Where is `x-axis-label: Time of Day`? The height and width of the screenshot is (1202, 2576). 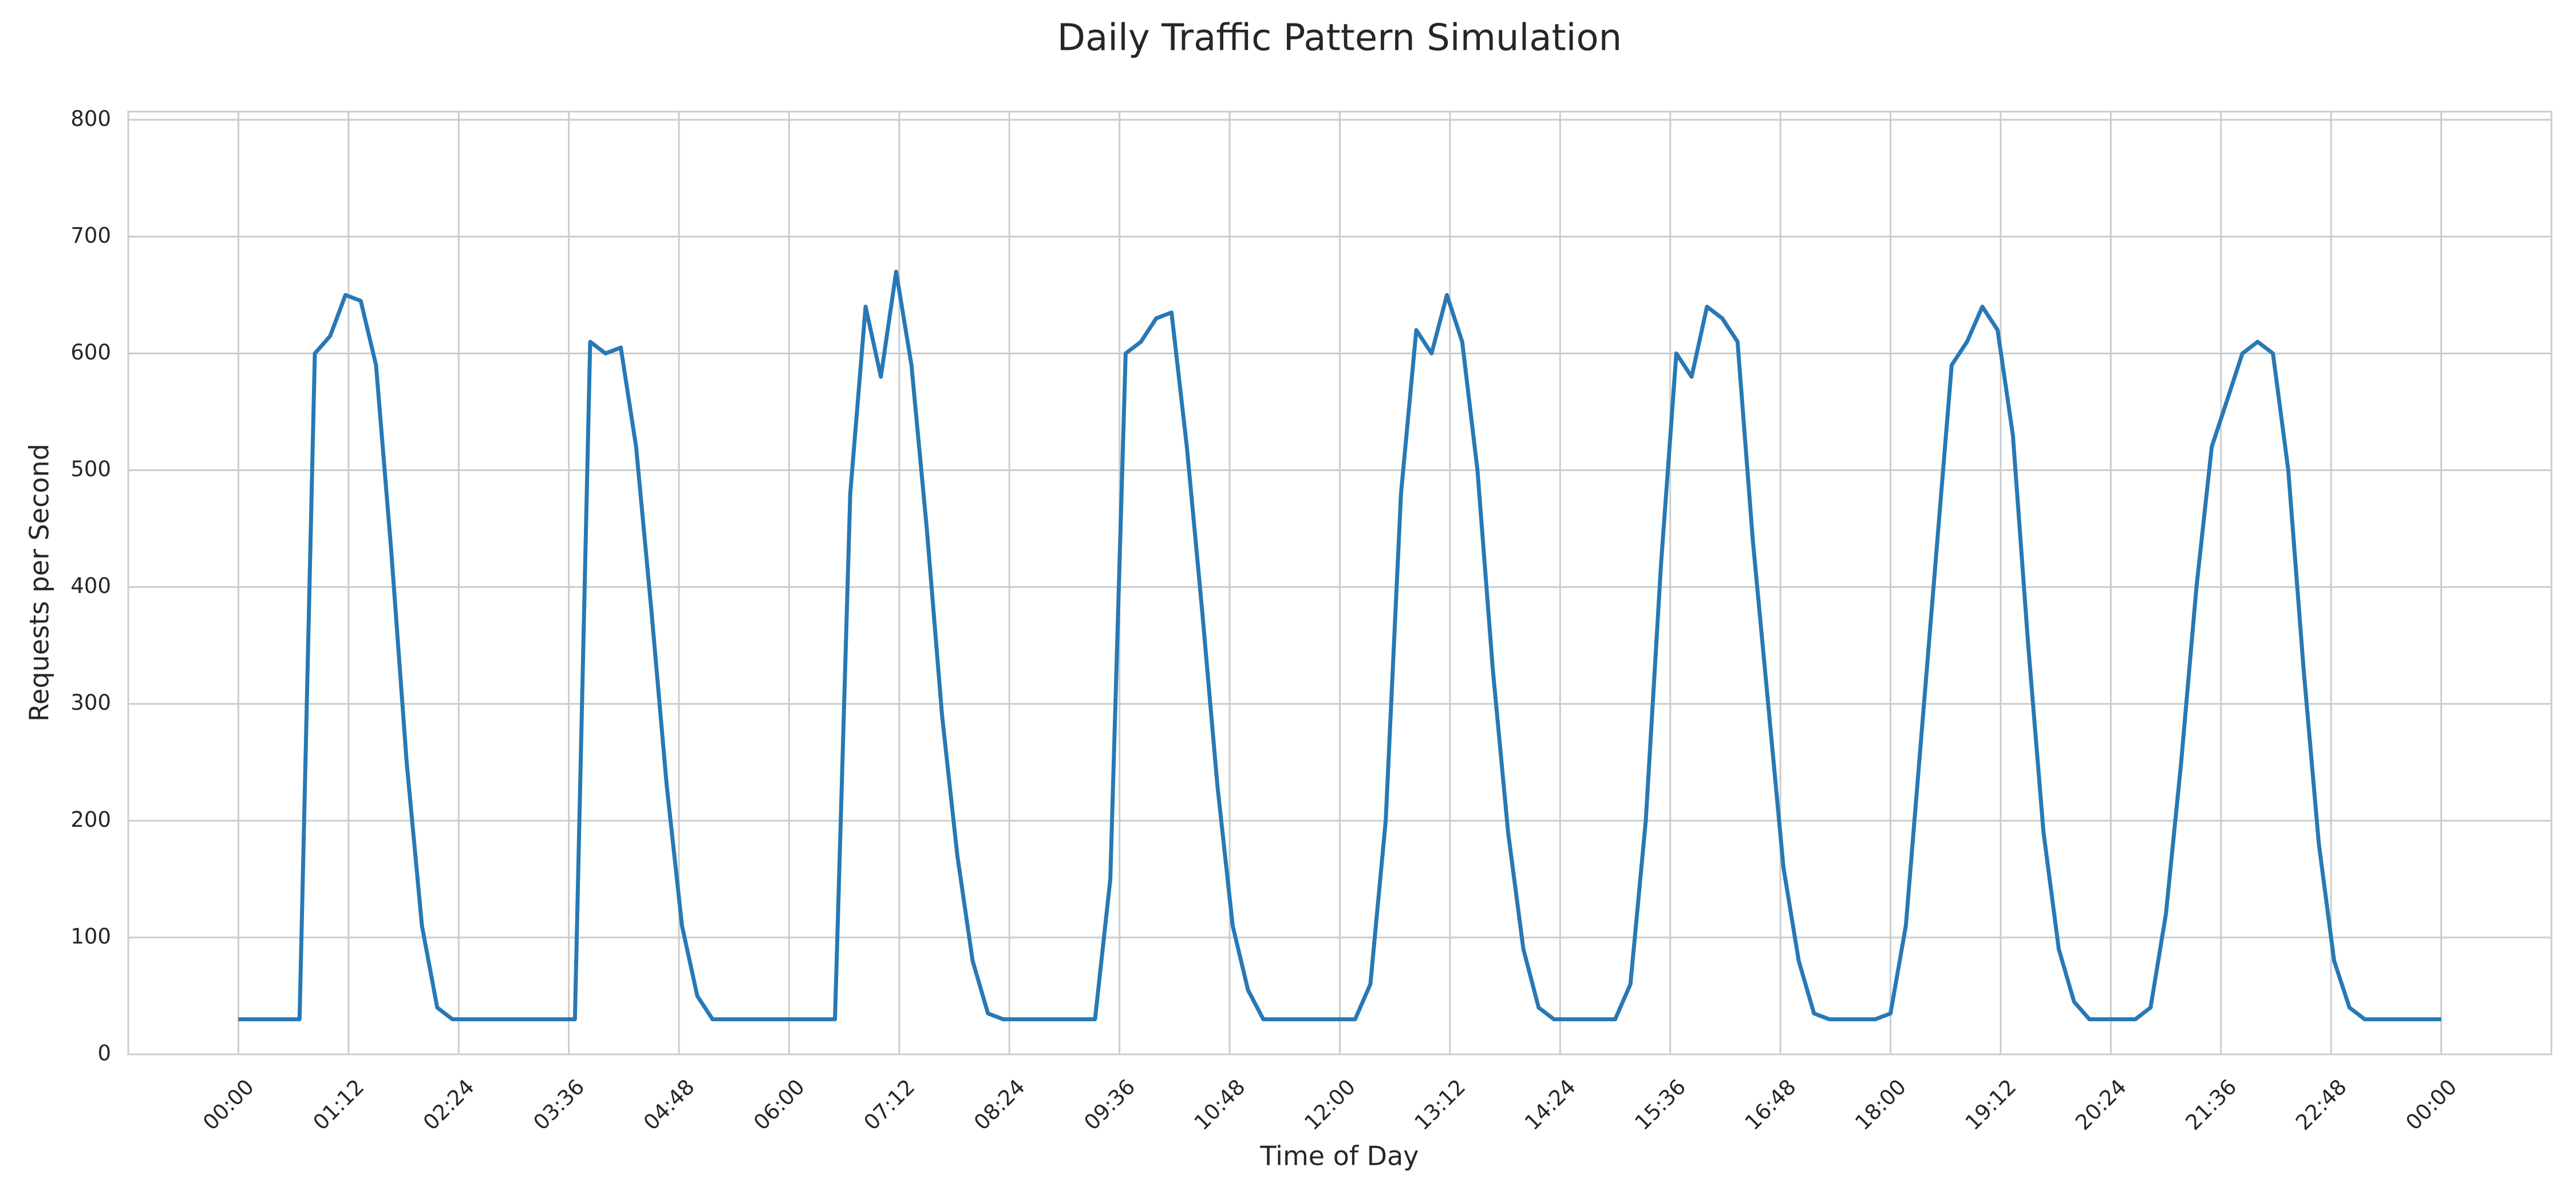 x-axis-label: Time of Day is located at coordinates (1339, 1156).